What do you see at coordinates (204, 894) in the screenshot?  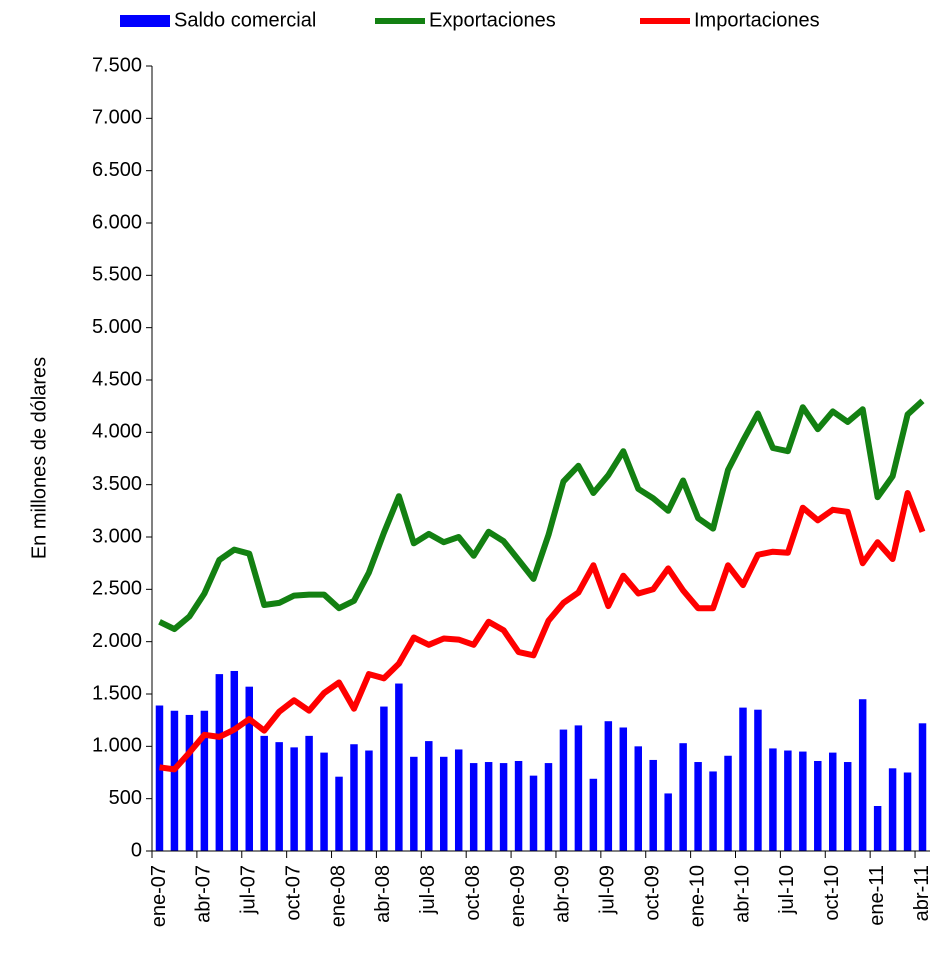 I see `x-tick-label: abr-07` at bounding box center [204, 894].